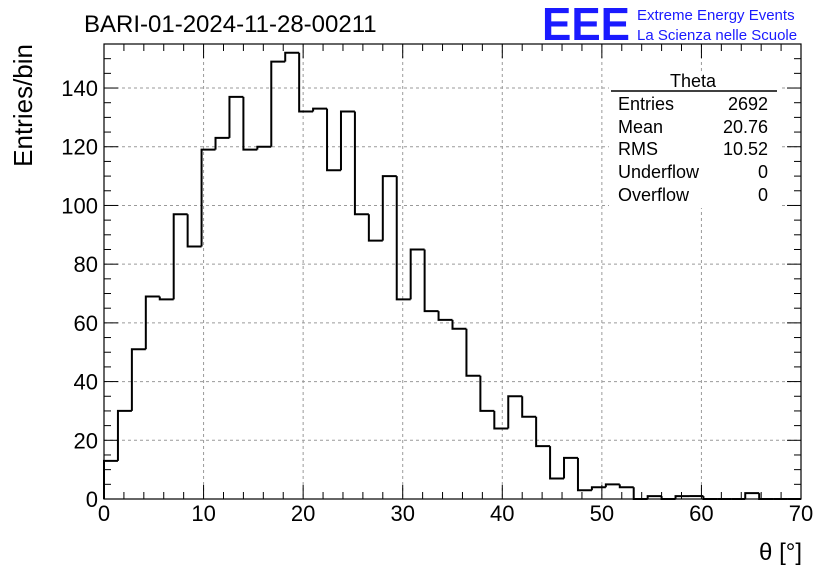 The height and width of the screenshot is (572, 836). I want to click on stats-title: Theta, so click(693, 81).